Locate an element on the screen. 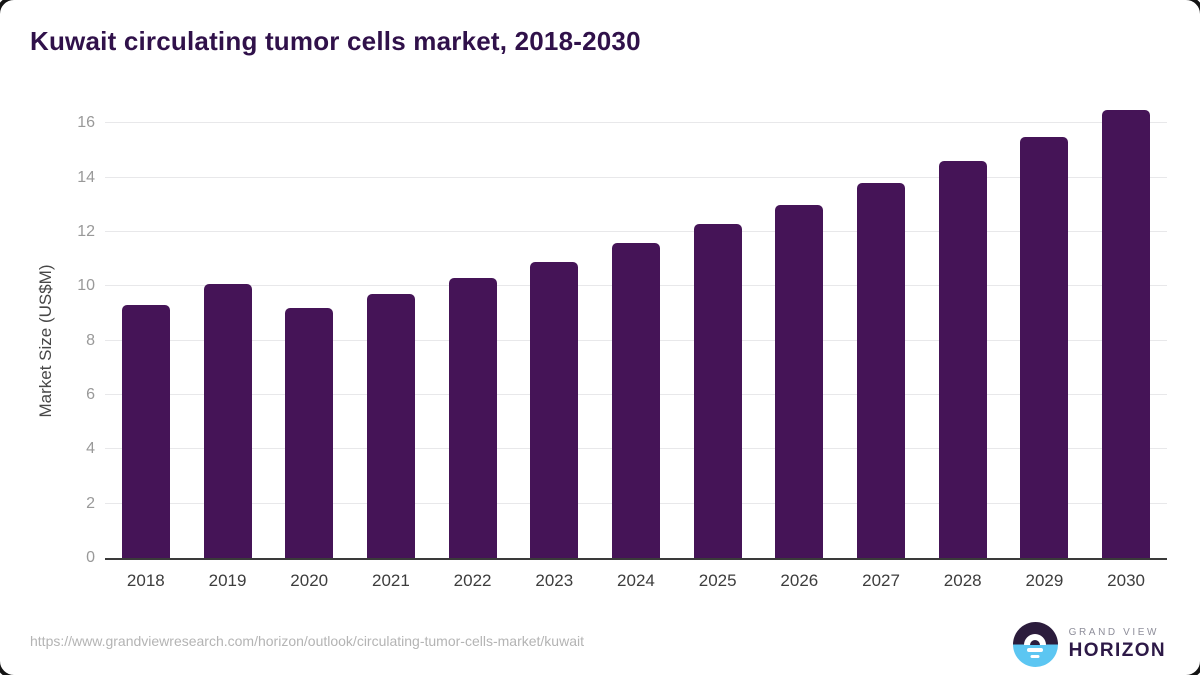 The image size is (1200, 675). y-tick-label-6: 6 is located at coordinates (90, 394).